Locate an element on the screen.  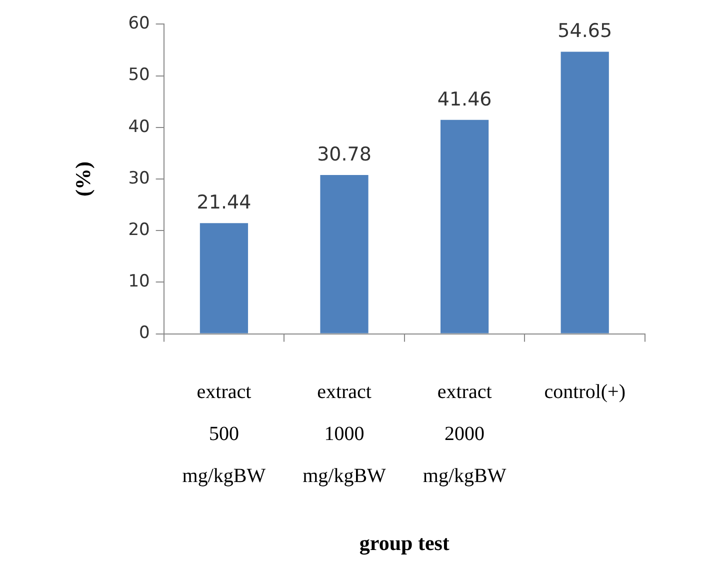
y-tick-label: 60 is located at coordinates (139, 24).